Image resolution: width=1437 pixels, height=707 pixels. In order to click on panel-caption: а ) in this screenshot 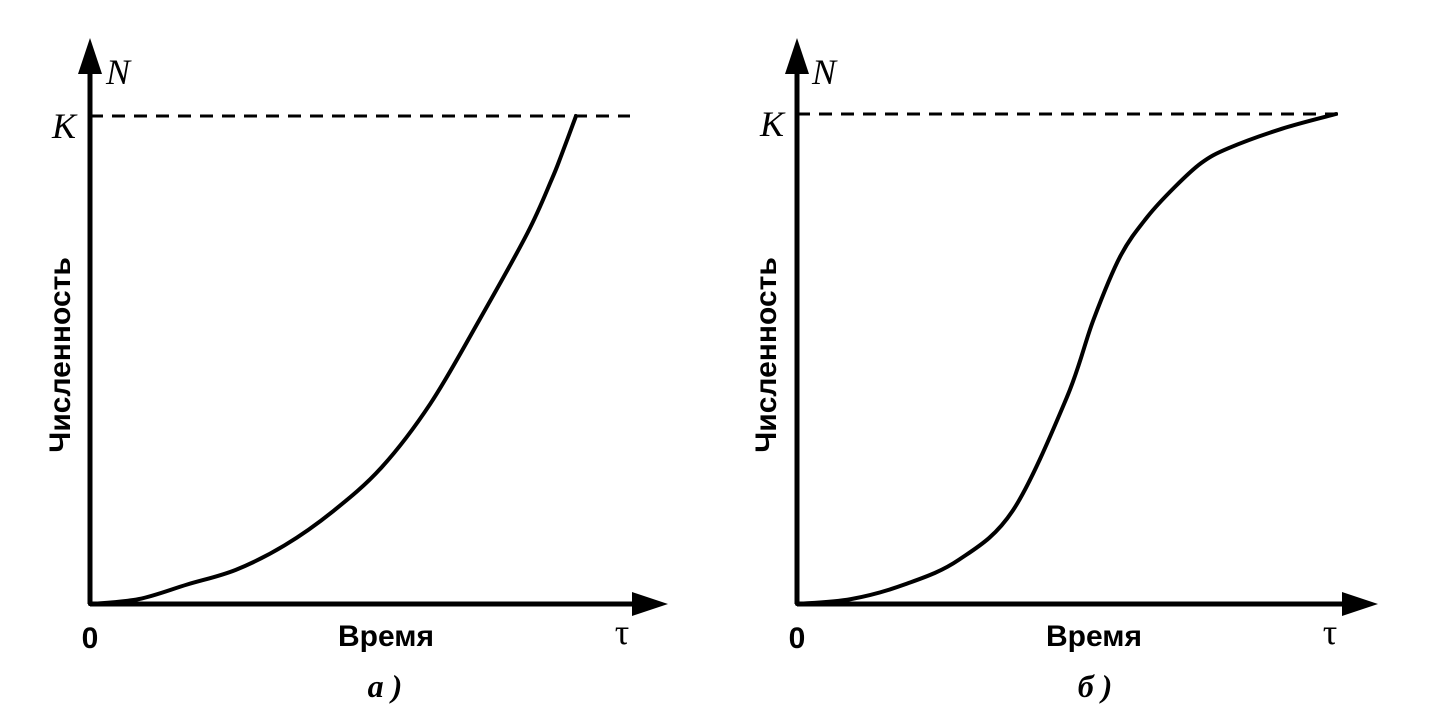, I will do `click(385, 686)`.